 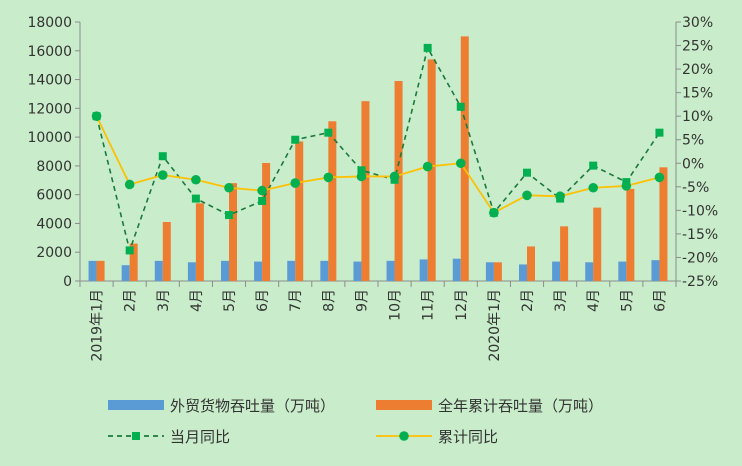 What do you see at coordinates (700, 258) in the screenshot?
I see `y-right-tick-label: -20%` at bounding box center [700, 258].